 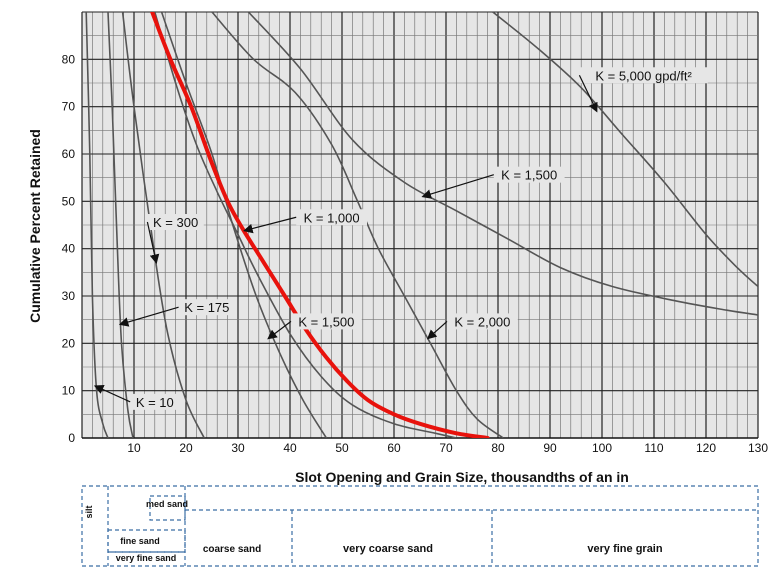 I want to click on x-tick-label: 40, so click(x=290, y=448).